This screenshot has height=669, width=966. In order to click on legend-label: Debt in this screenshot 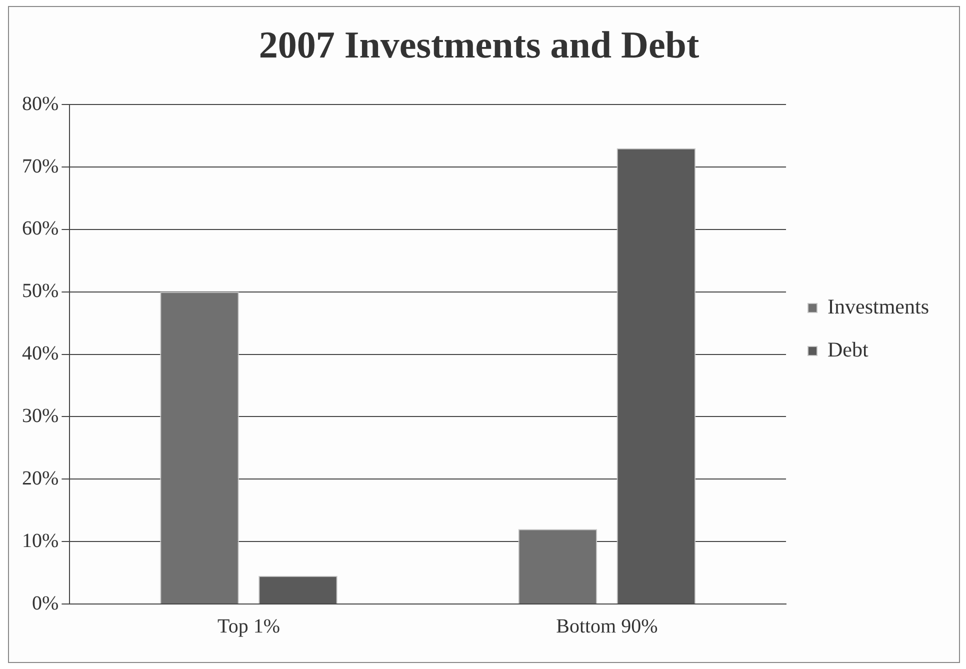, I will do `click(848, 350)`.